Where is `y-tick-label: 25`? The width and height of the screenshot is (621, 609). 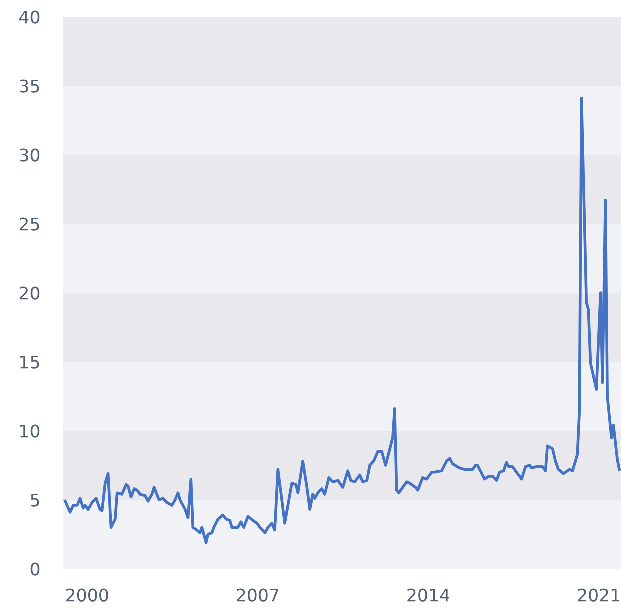
y-tick-label: 25 is located at coordinates (30, 224).